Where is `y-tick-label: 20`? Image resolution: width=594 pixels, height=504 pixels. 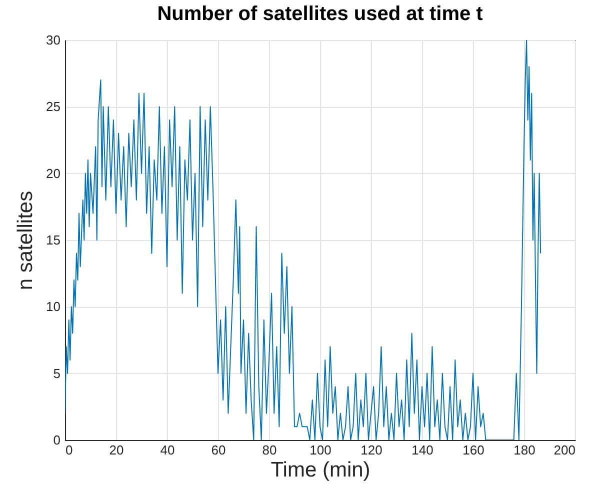 y-tick-label: 20 is located at coordinates (53, 173).